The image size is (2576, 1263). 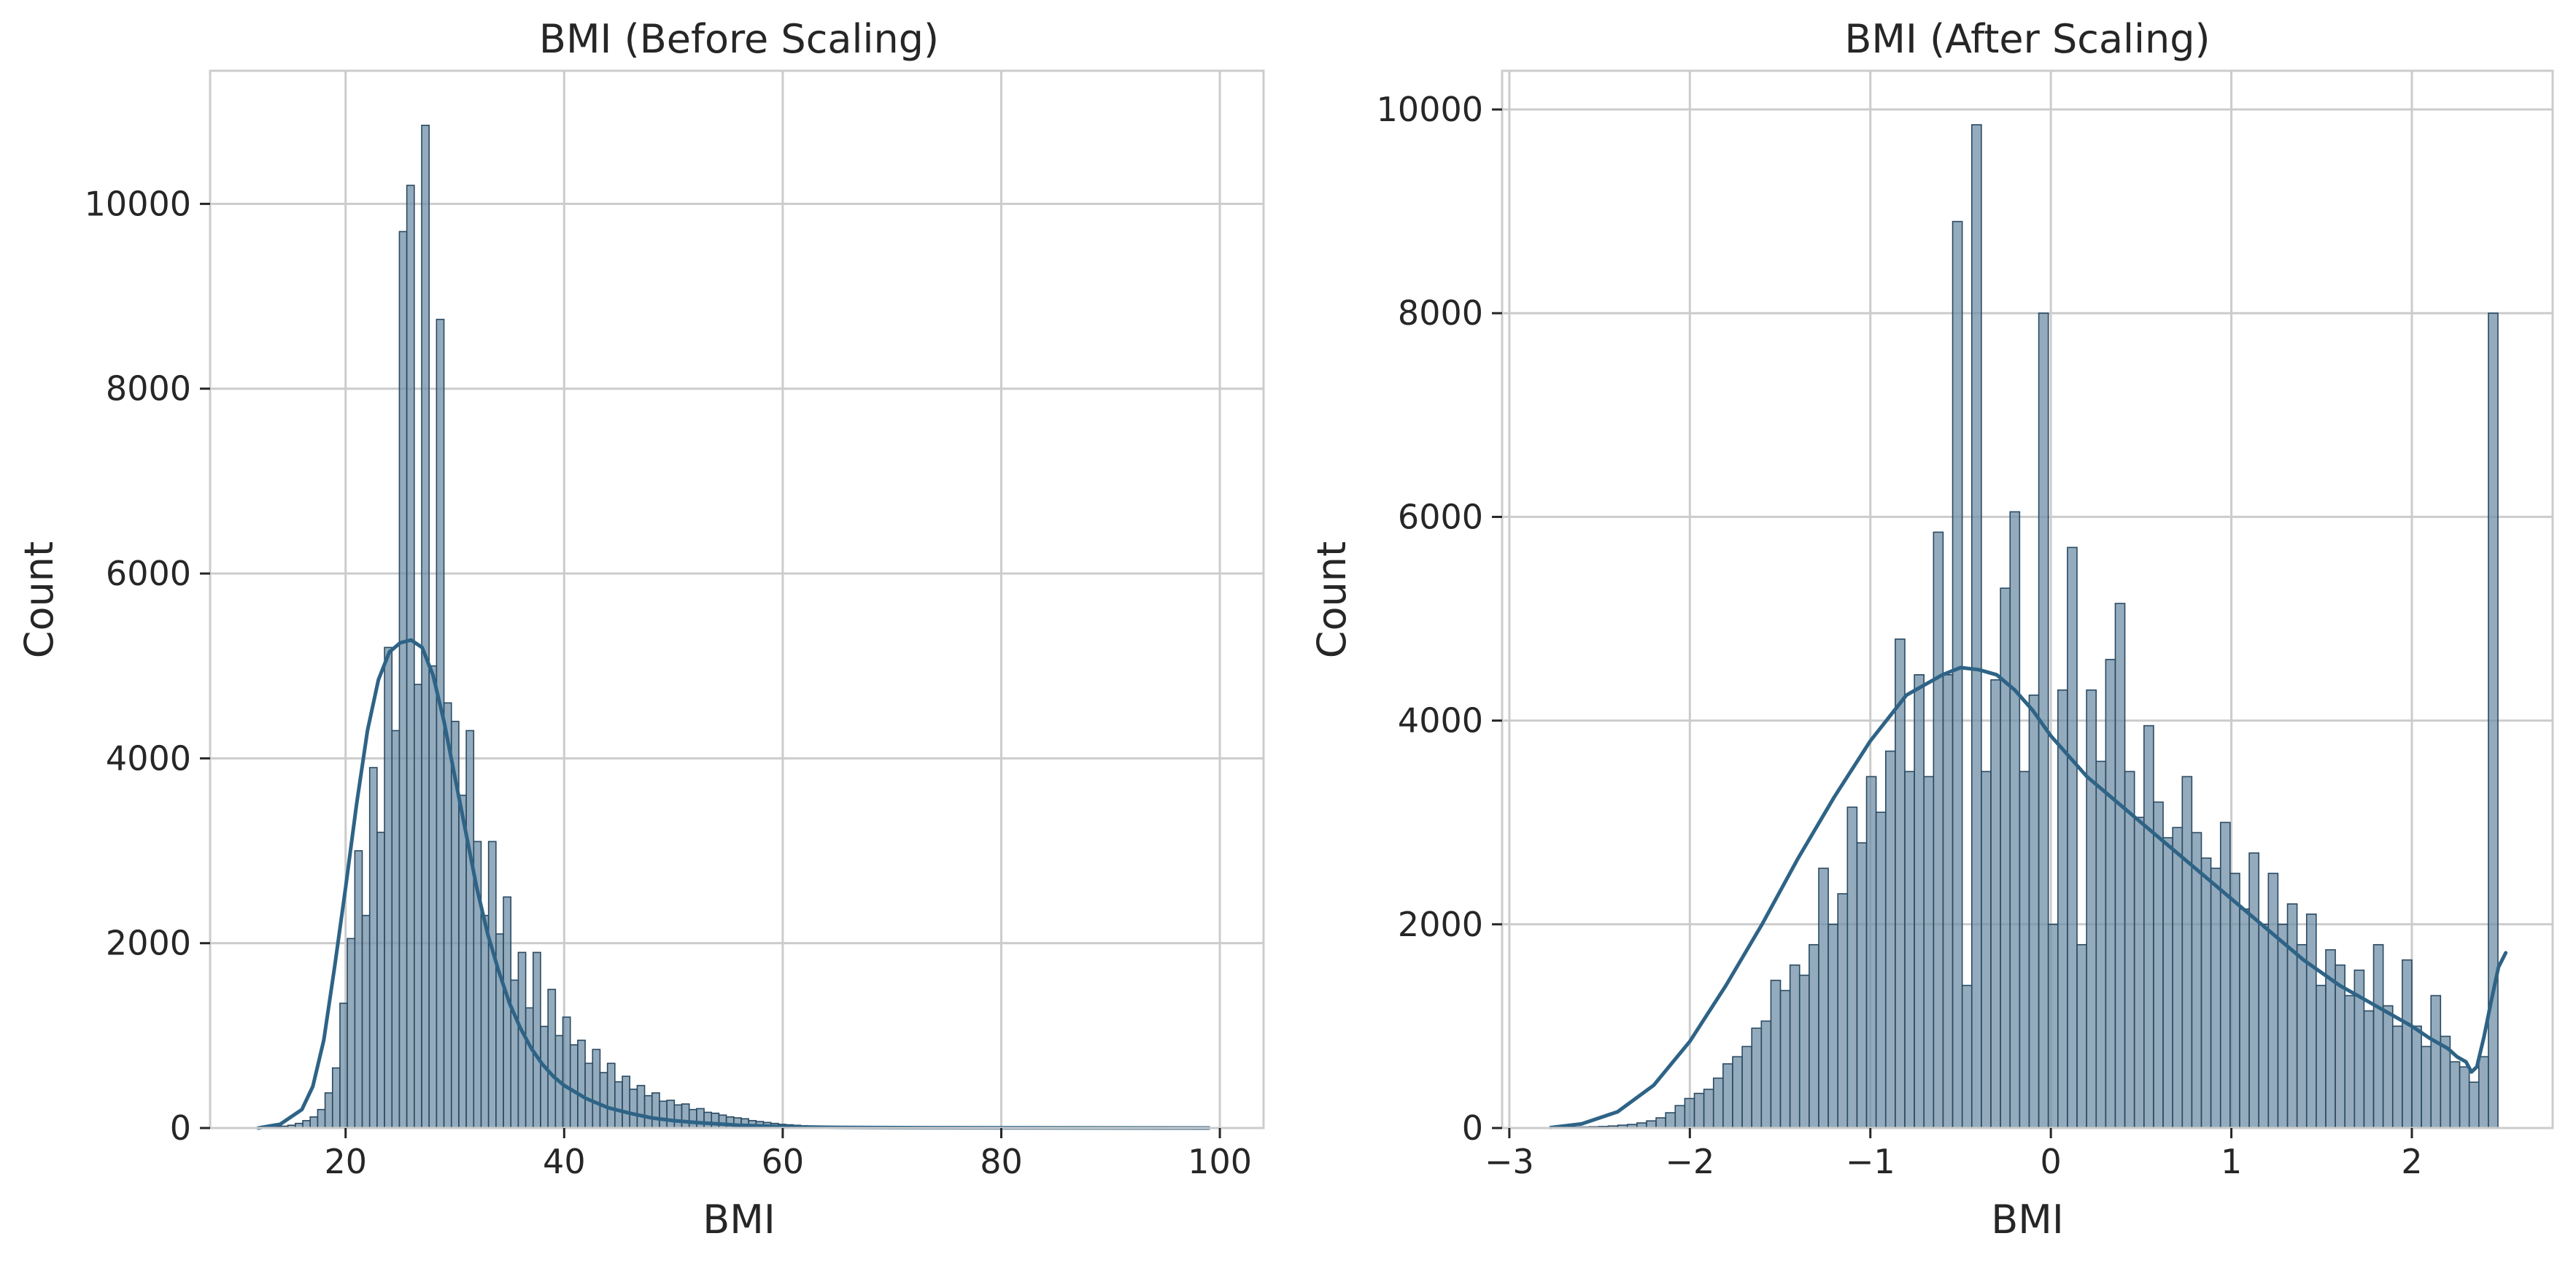 What do you see at coordinates (2027, 39) in the screenshot?
I see `chart-title: BMI (After Scaling)` at bounding box center [2027, 39].